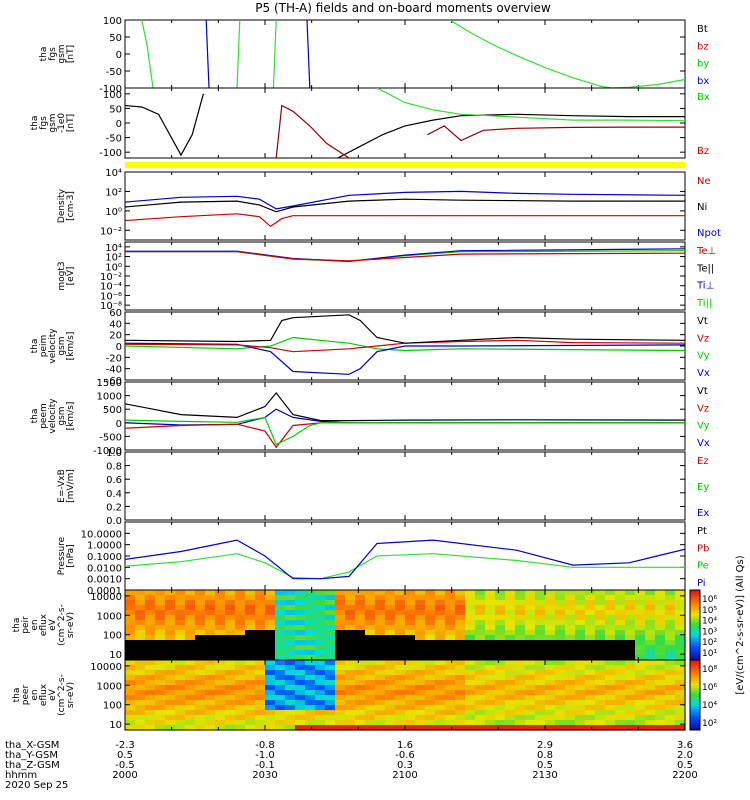  Describe the element at coordinates (113, 267) in the screenshot. I see `y-tick-label: 10⁰` at that location.